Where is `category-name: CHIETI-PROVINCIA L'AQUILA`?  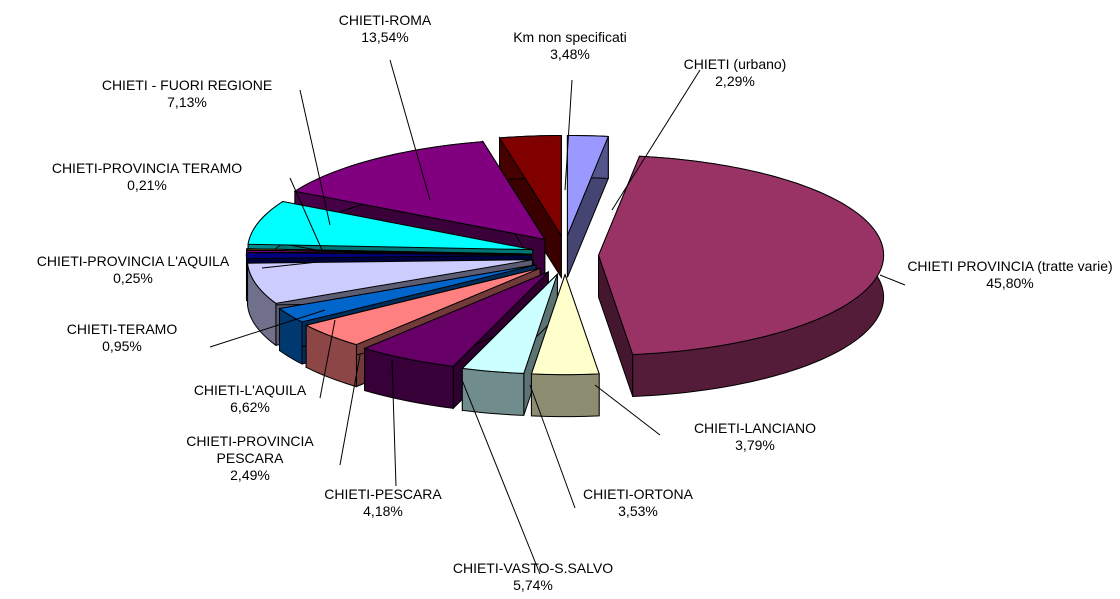
category-name: CHIETI-PROVINCIA L'AQUILA is located at coordinates (133, 261).